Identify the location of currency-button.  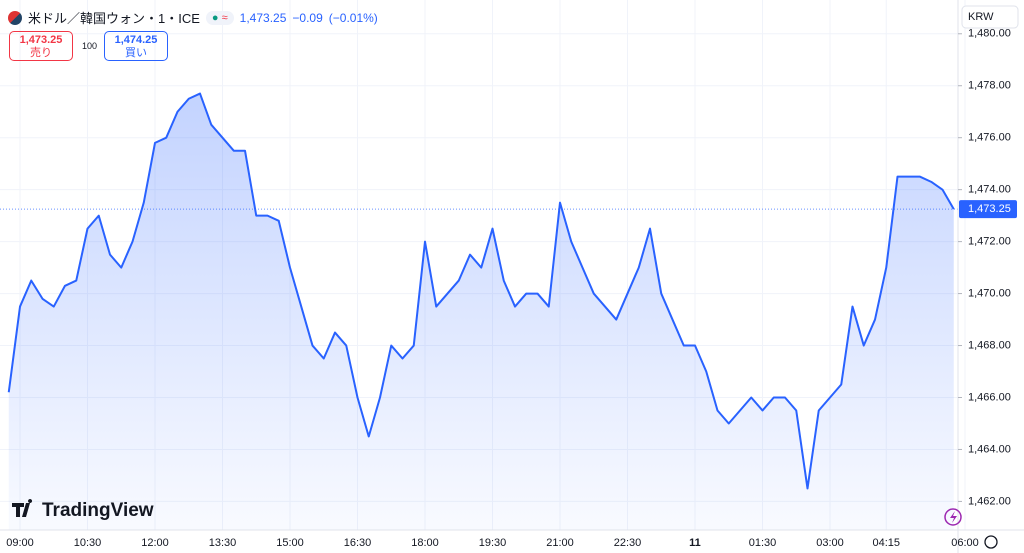
(990, 17).